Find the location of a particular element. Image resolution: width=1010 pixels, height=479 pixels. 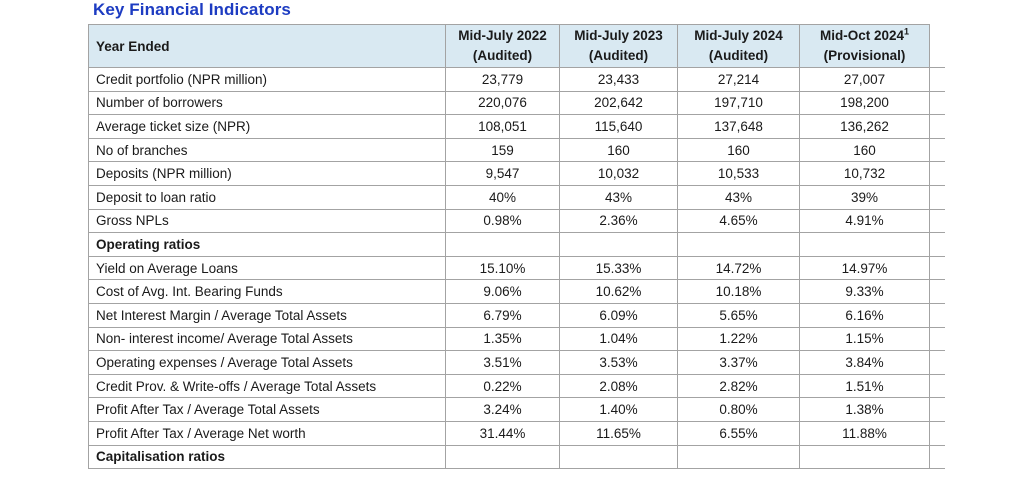

table-row: Deposit to loan ratio 40% 43% 43% 39% is located at coordinates (516, 197).